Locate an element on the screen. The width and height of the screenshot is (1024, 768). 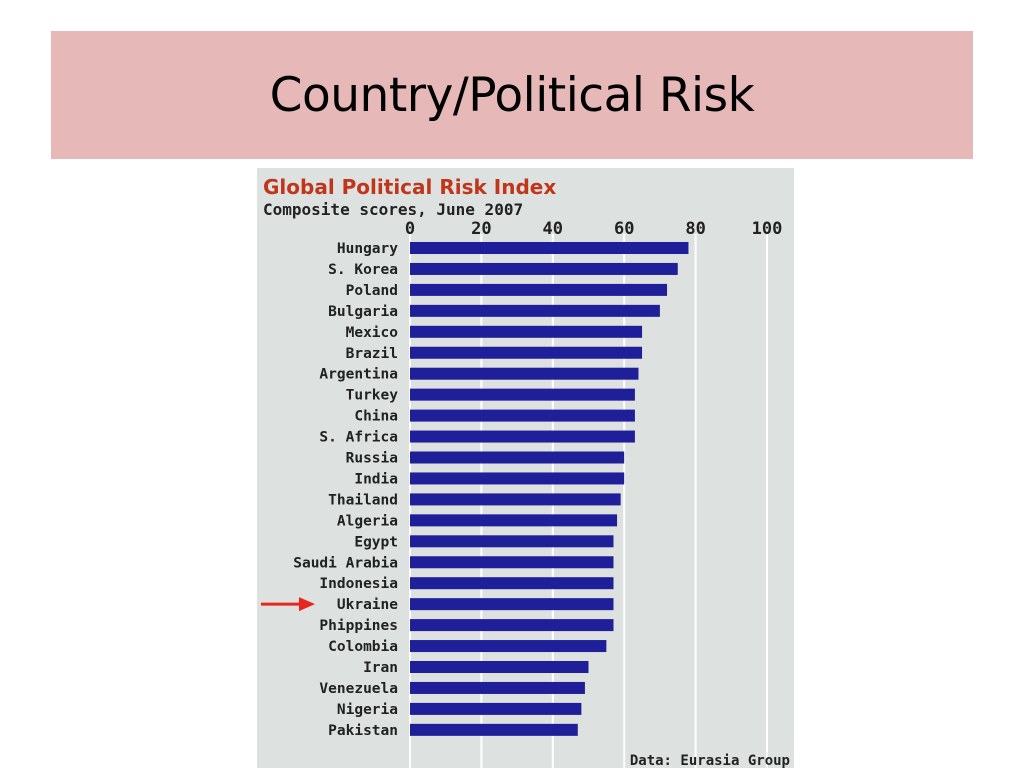
category-label: Iran is located at coordinates (380, 668).